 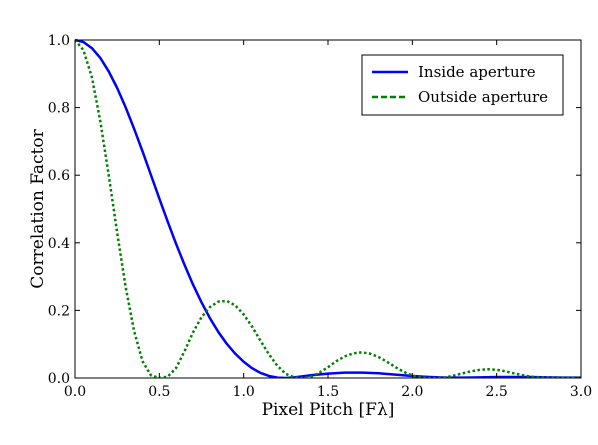 I want to click on y-tick-label: 0.4, so click(x=59, y=244).